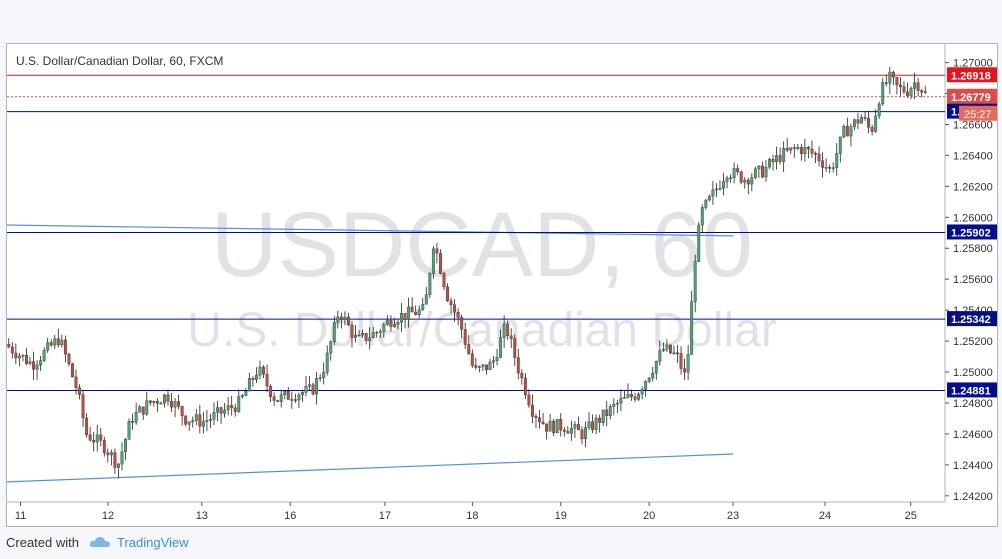 This screenshot has width=1002, height=559. What do you see at coordinates (20, 516) in the screenshot?
I see `time-tick-label: 11` at bounding box center [20, 516].